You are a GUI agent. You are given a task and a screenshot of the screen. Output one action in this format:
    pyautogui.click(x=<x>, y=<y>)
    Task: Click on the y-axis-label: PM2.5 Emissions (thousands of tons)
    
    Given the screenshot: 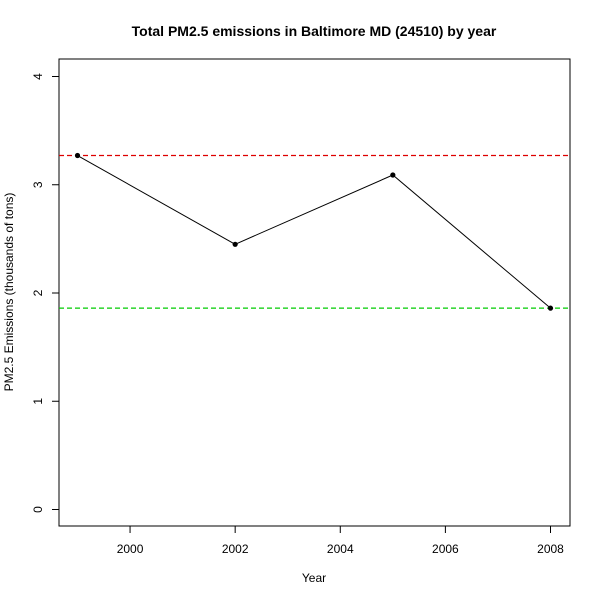 What is the action you would take?
    pyautogui.click(x=9, y=292)
    